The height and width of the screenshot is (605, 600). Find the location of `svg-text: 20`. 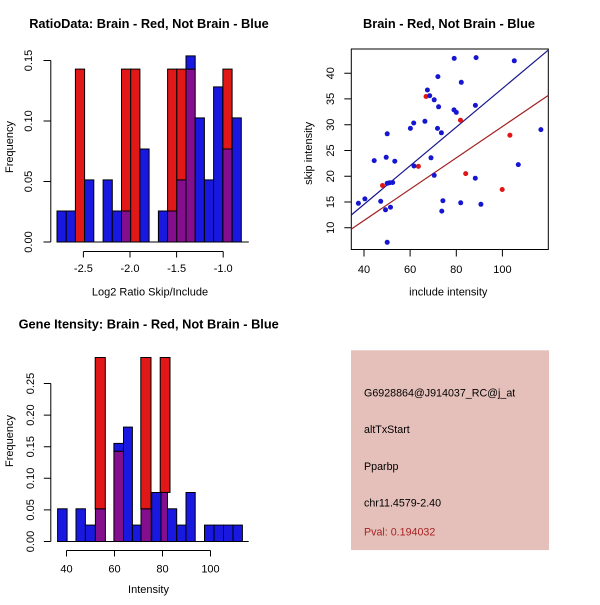

svg-text: 20 is located at coordinates (331, 176).